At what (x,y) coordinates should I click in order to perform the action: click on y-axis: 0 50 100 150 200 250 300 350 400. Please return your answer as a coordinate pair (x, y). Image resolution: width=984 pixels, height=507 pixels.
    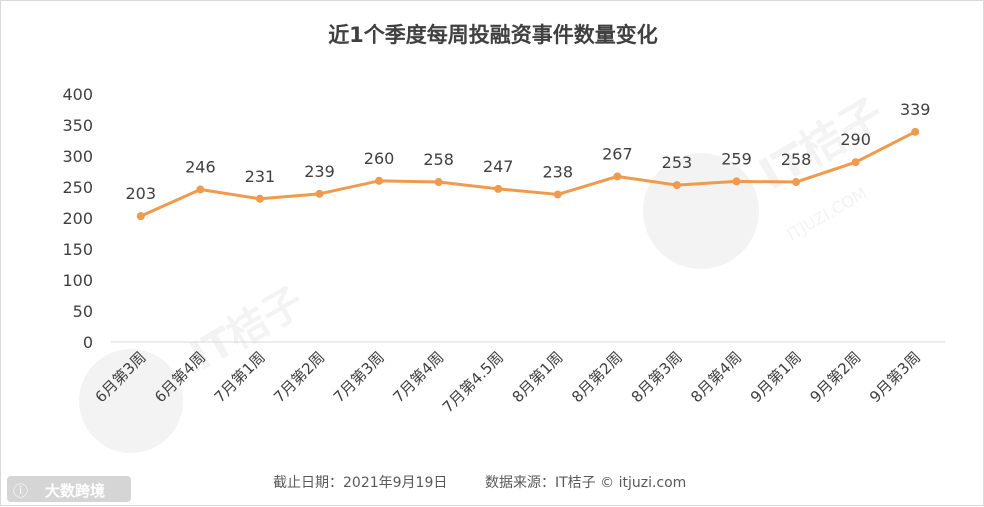
    Looking at the image, I should click on (77, 218).